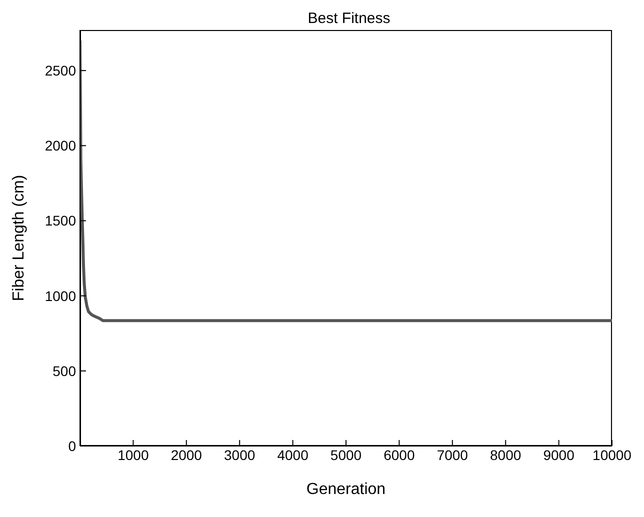  I want to click on y-tick-label: 2500, so click(60, 70).